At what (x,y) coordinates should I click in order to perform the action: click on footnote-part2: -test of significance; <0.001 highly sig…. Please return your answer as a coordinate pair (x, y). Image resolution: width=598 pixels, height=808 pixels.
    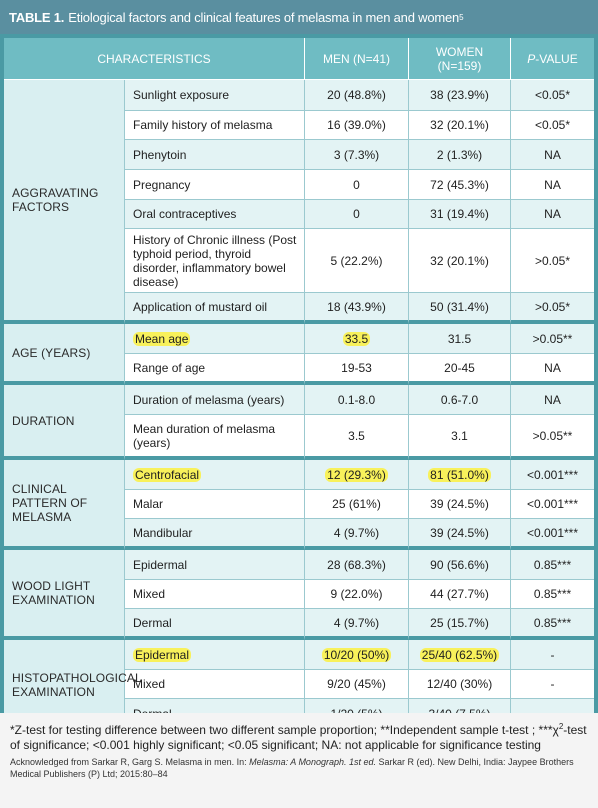
    Looking at the image, I should click on (298, 737).